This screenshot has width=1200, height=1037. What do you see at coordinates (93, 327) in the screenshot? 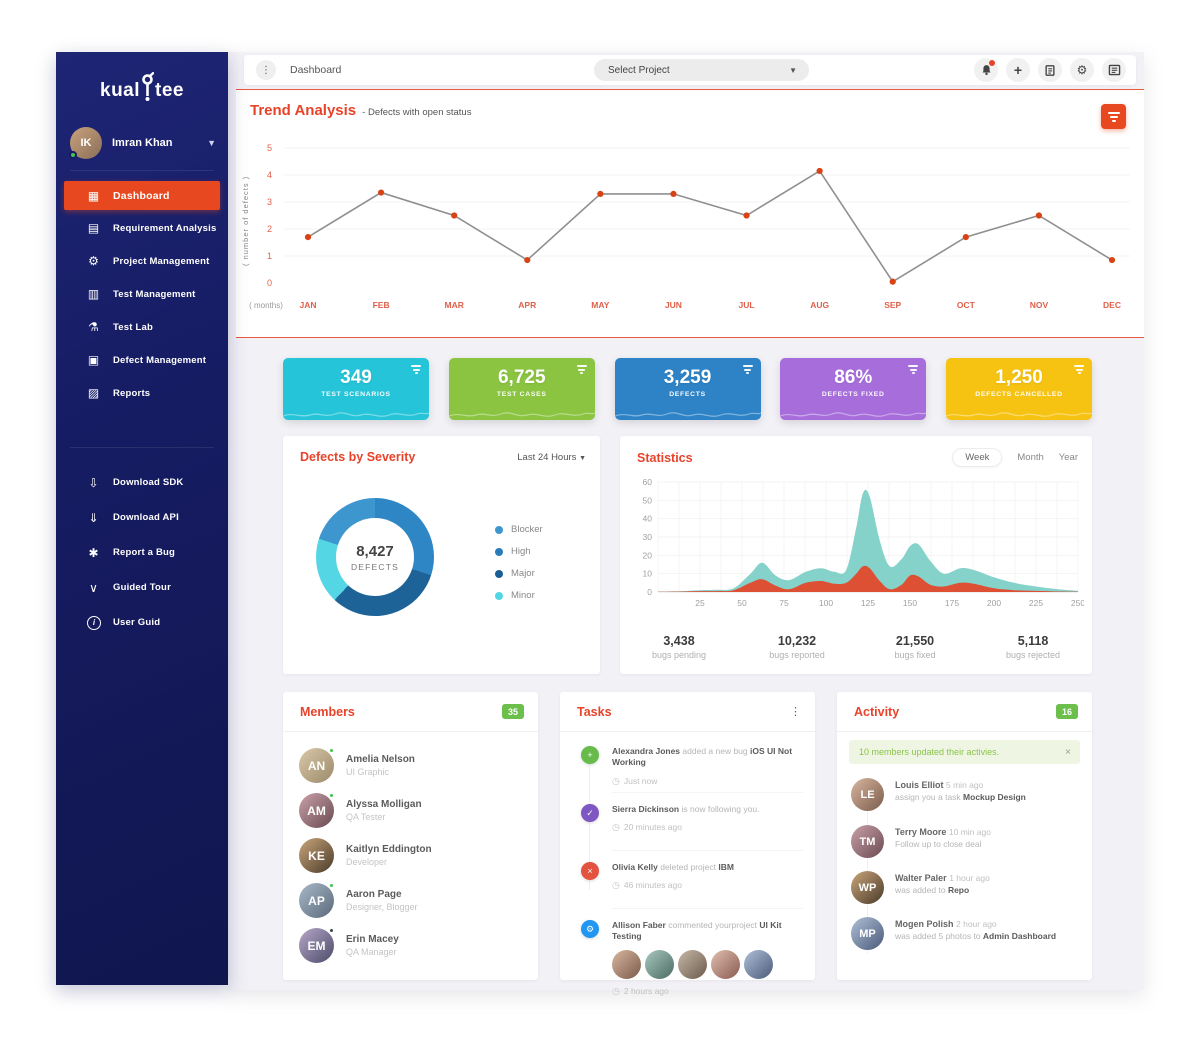
I see `test-lab-icon: ⚗` at bounding box center [93, 327].